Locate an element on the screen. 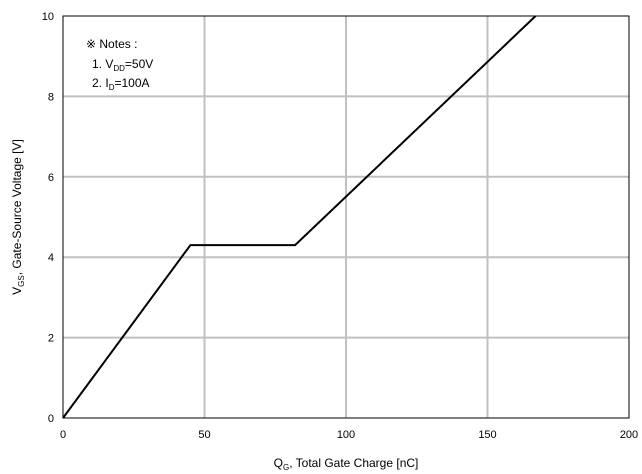 This screenshot has height=474, width=642. y-axis-title-sub: GS is located at coordinates (21, 281).